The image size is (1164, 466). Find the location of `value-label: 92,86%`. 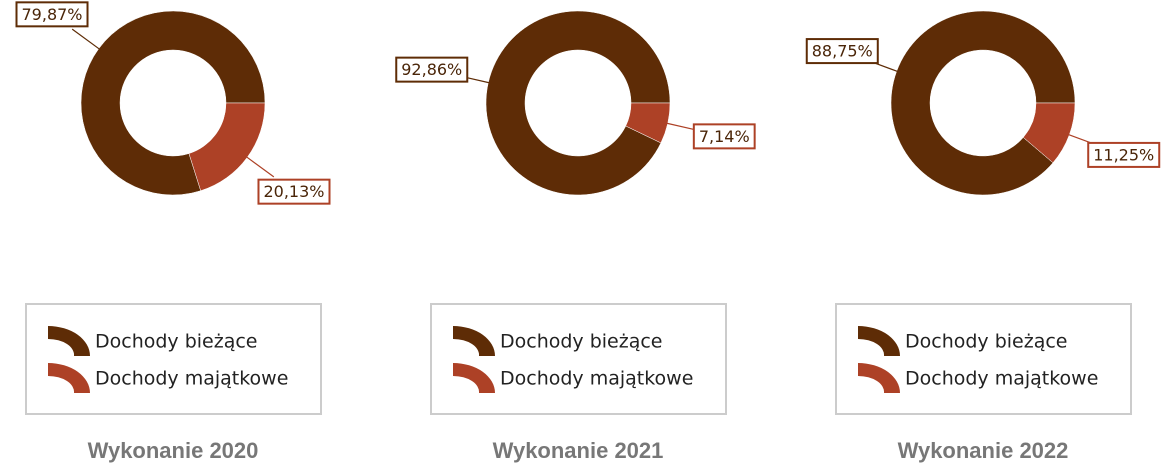

value-label: 92,86% is located at coordinates (431, 69).